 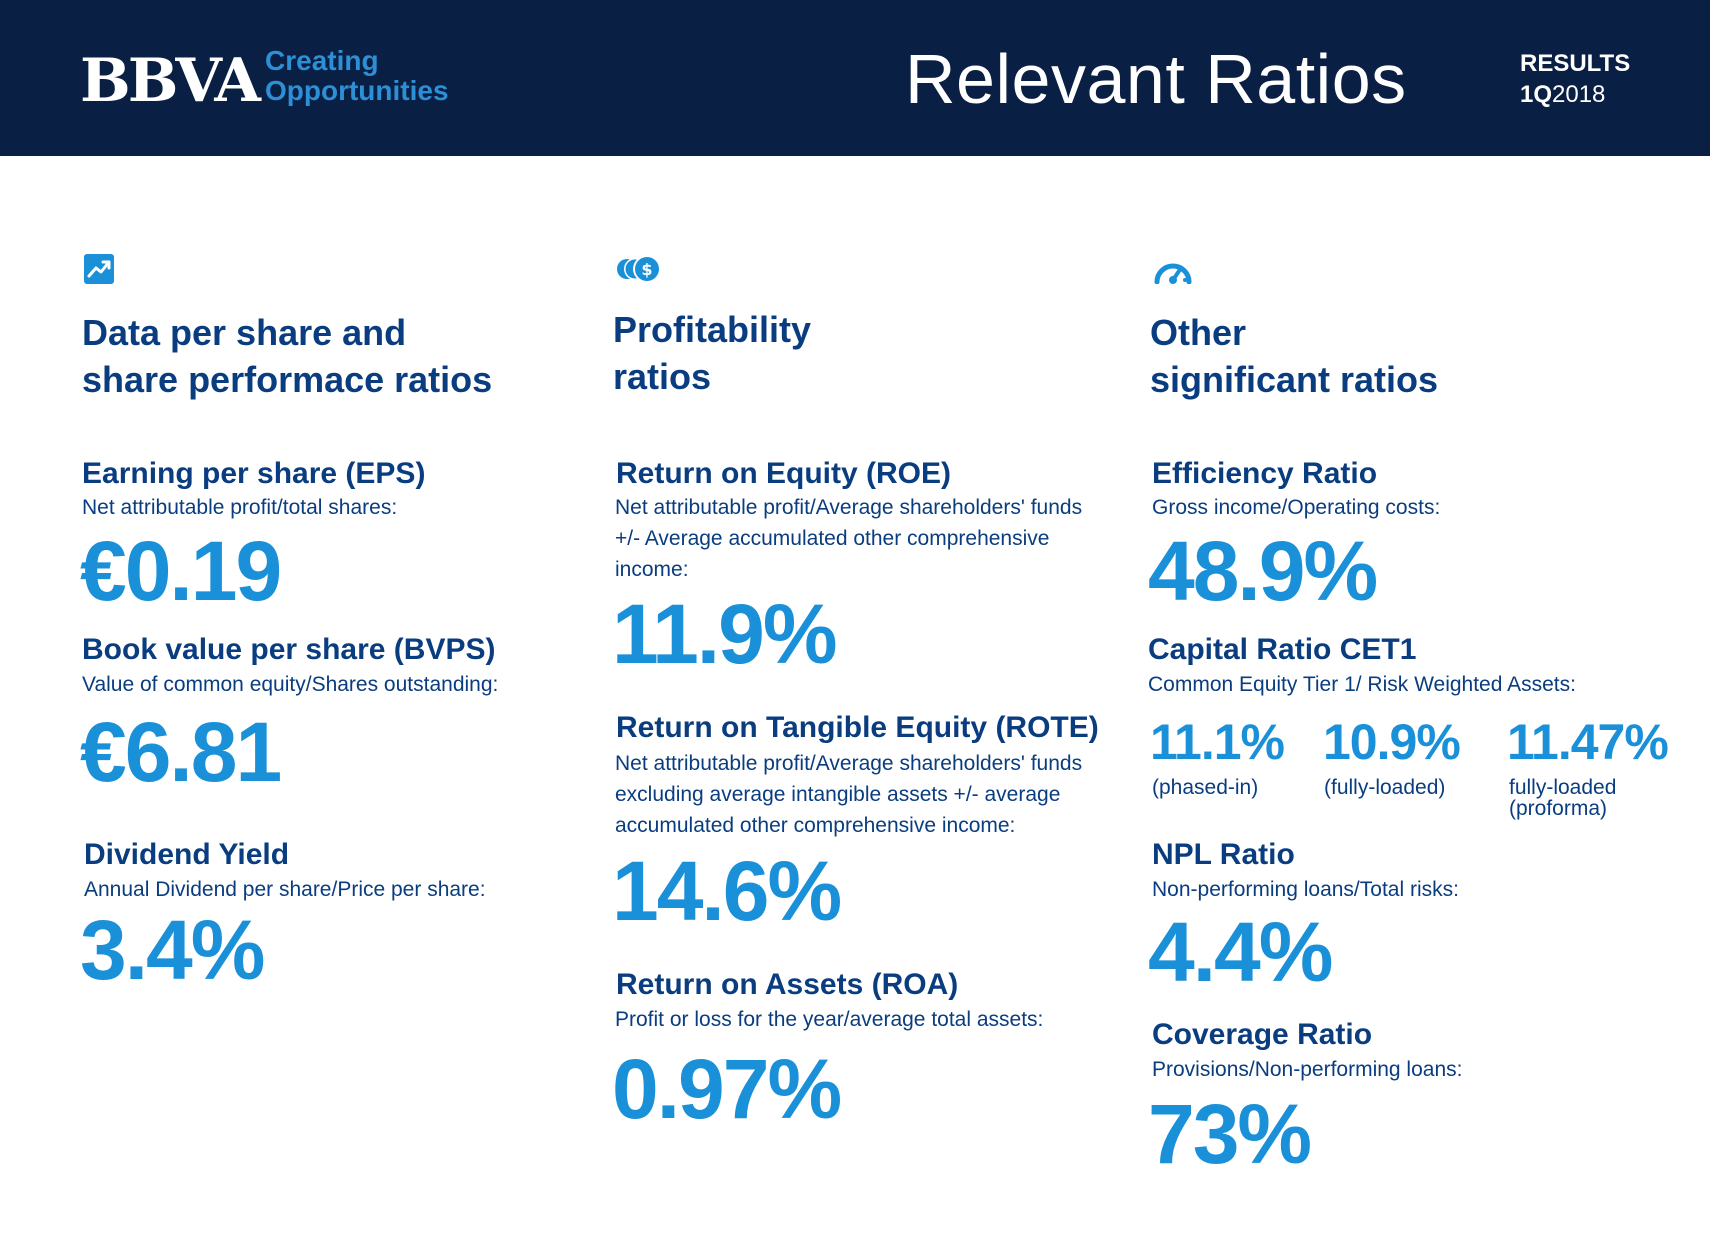 What do you see at coordinates (1205, 787) in the screenshot?
I see `cet1-phased-in-label: (phased-in)` at bounding box center [1205, 787].